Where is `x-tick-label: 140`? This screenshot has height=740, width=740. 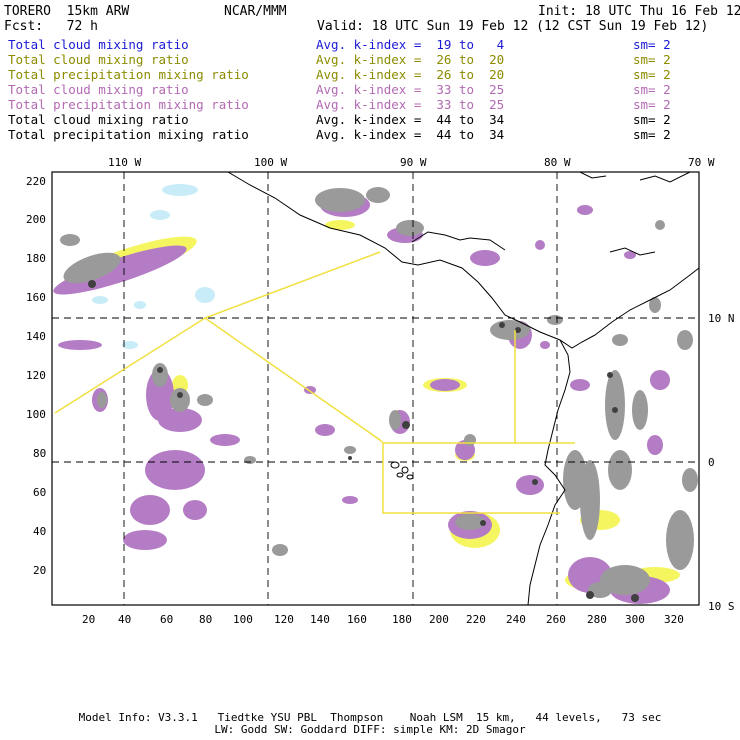 x-tick-label: 140 is located at coordinates (320, 619).